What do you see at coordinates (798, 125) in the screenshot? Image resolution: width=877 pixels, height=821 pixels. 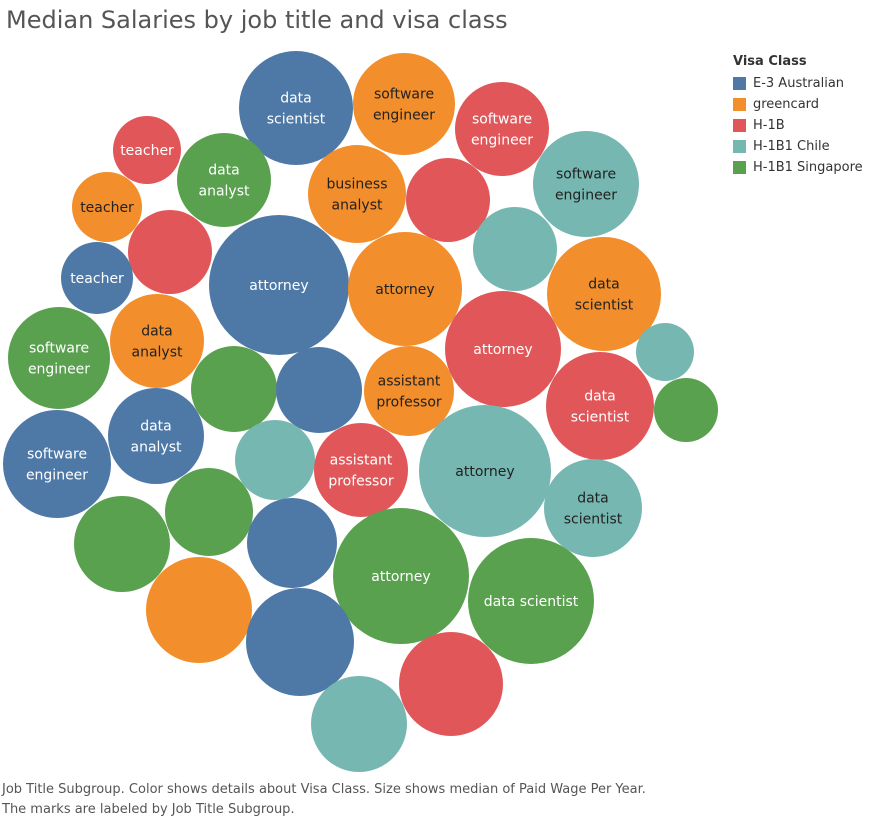 I see `legend-item-h1b: H-1B` at bounding box center [798, 125].